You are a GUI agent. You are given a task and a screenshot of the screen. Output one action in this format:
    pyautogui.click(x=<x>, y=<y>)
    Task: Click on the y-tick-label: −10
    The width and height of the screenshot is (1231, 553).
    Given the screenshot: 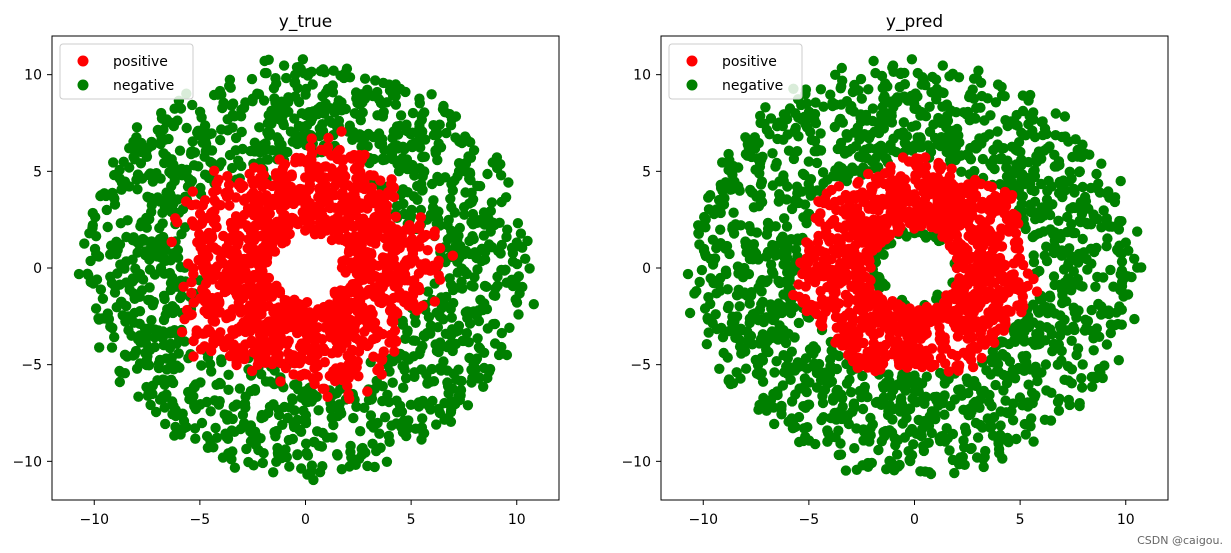 What is the action you would take?
    pyautogui.click(x=27, y=462)
    